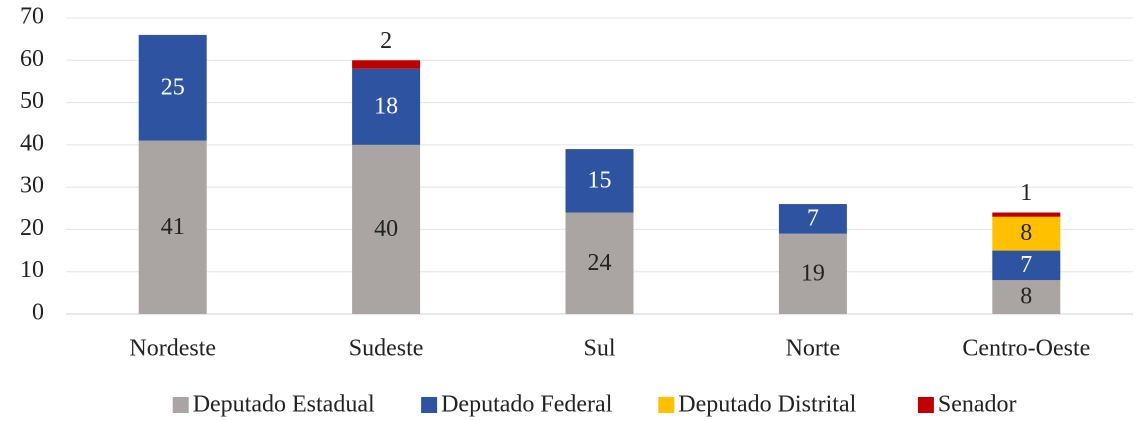  I want to click on y-tick-label: 0, so click(38, 313).